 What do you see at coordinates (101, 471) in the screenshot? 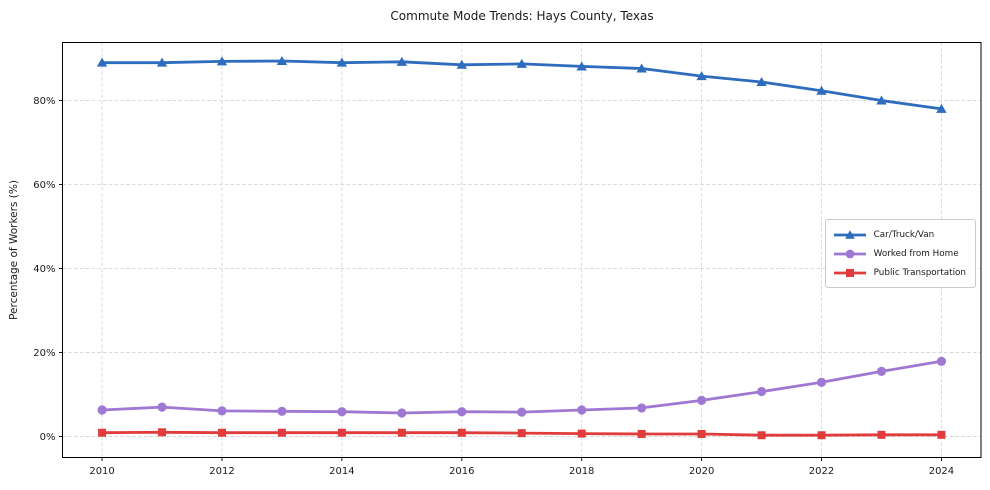
I see `x-tick-label: 2010` at bounding box center [101, 471].